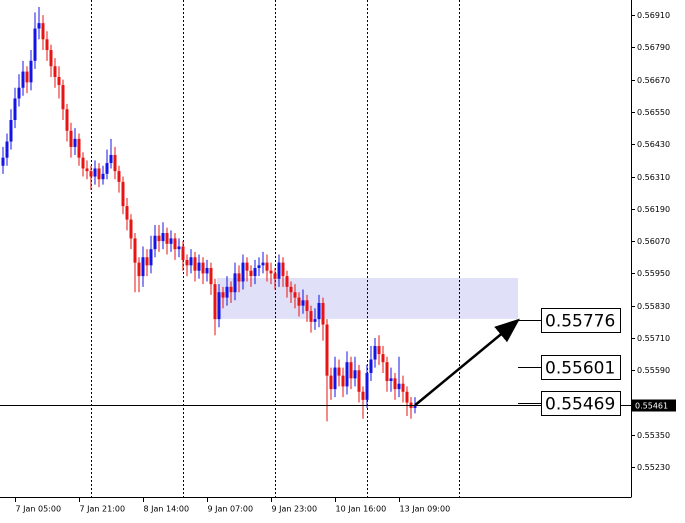  Describe the element at coordinates (653, 144) in the screenshot. I see `y-tick-label: 0.56430` at that location.